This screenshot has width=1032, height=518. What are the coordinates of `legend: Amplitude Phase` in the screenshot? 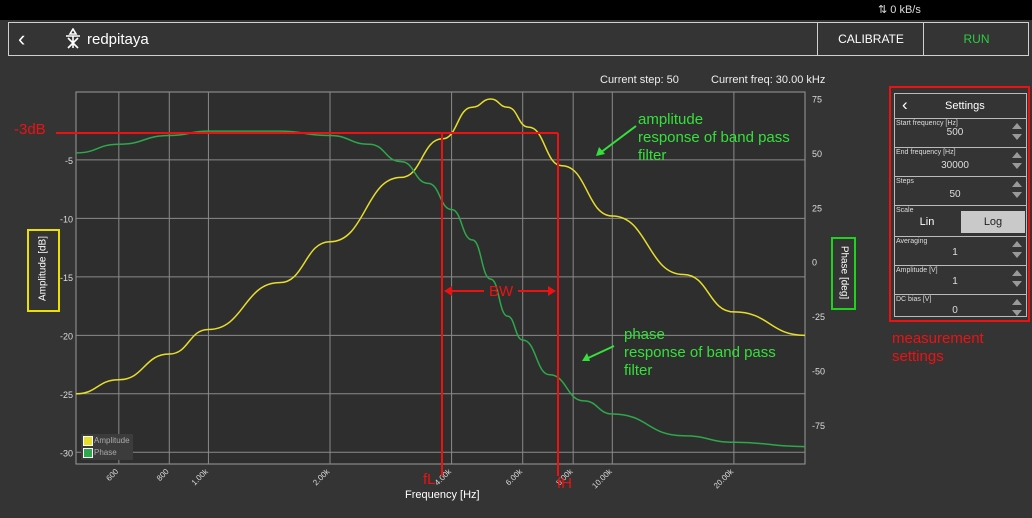 It's located at (107, 447).